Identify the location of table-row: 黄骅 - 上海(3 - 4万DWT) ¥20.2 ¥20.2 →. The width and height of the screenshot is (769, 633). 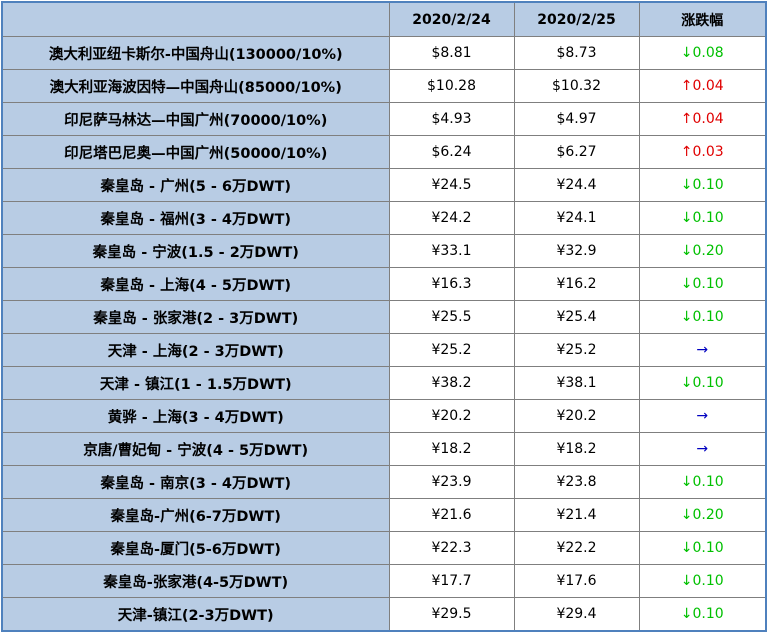
(384, 416).